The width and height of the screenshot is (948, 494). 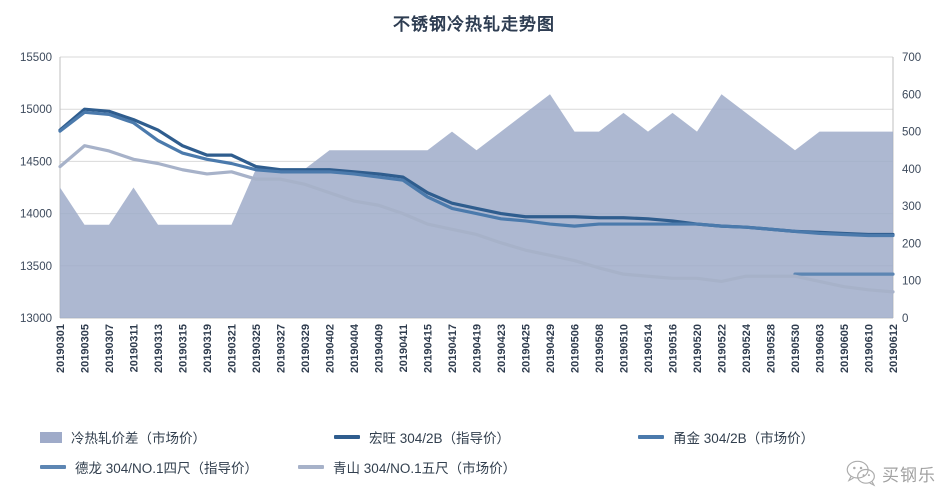 What do you see at coordinates (355, 348) in the screenshot?
I see `x-axis-tick: 20190404` at bounding box center [355, 348].